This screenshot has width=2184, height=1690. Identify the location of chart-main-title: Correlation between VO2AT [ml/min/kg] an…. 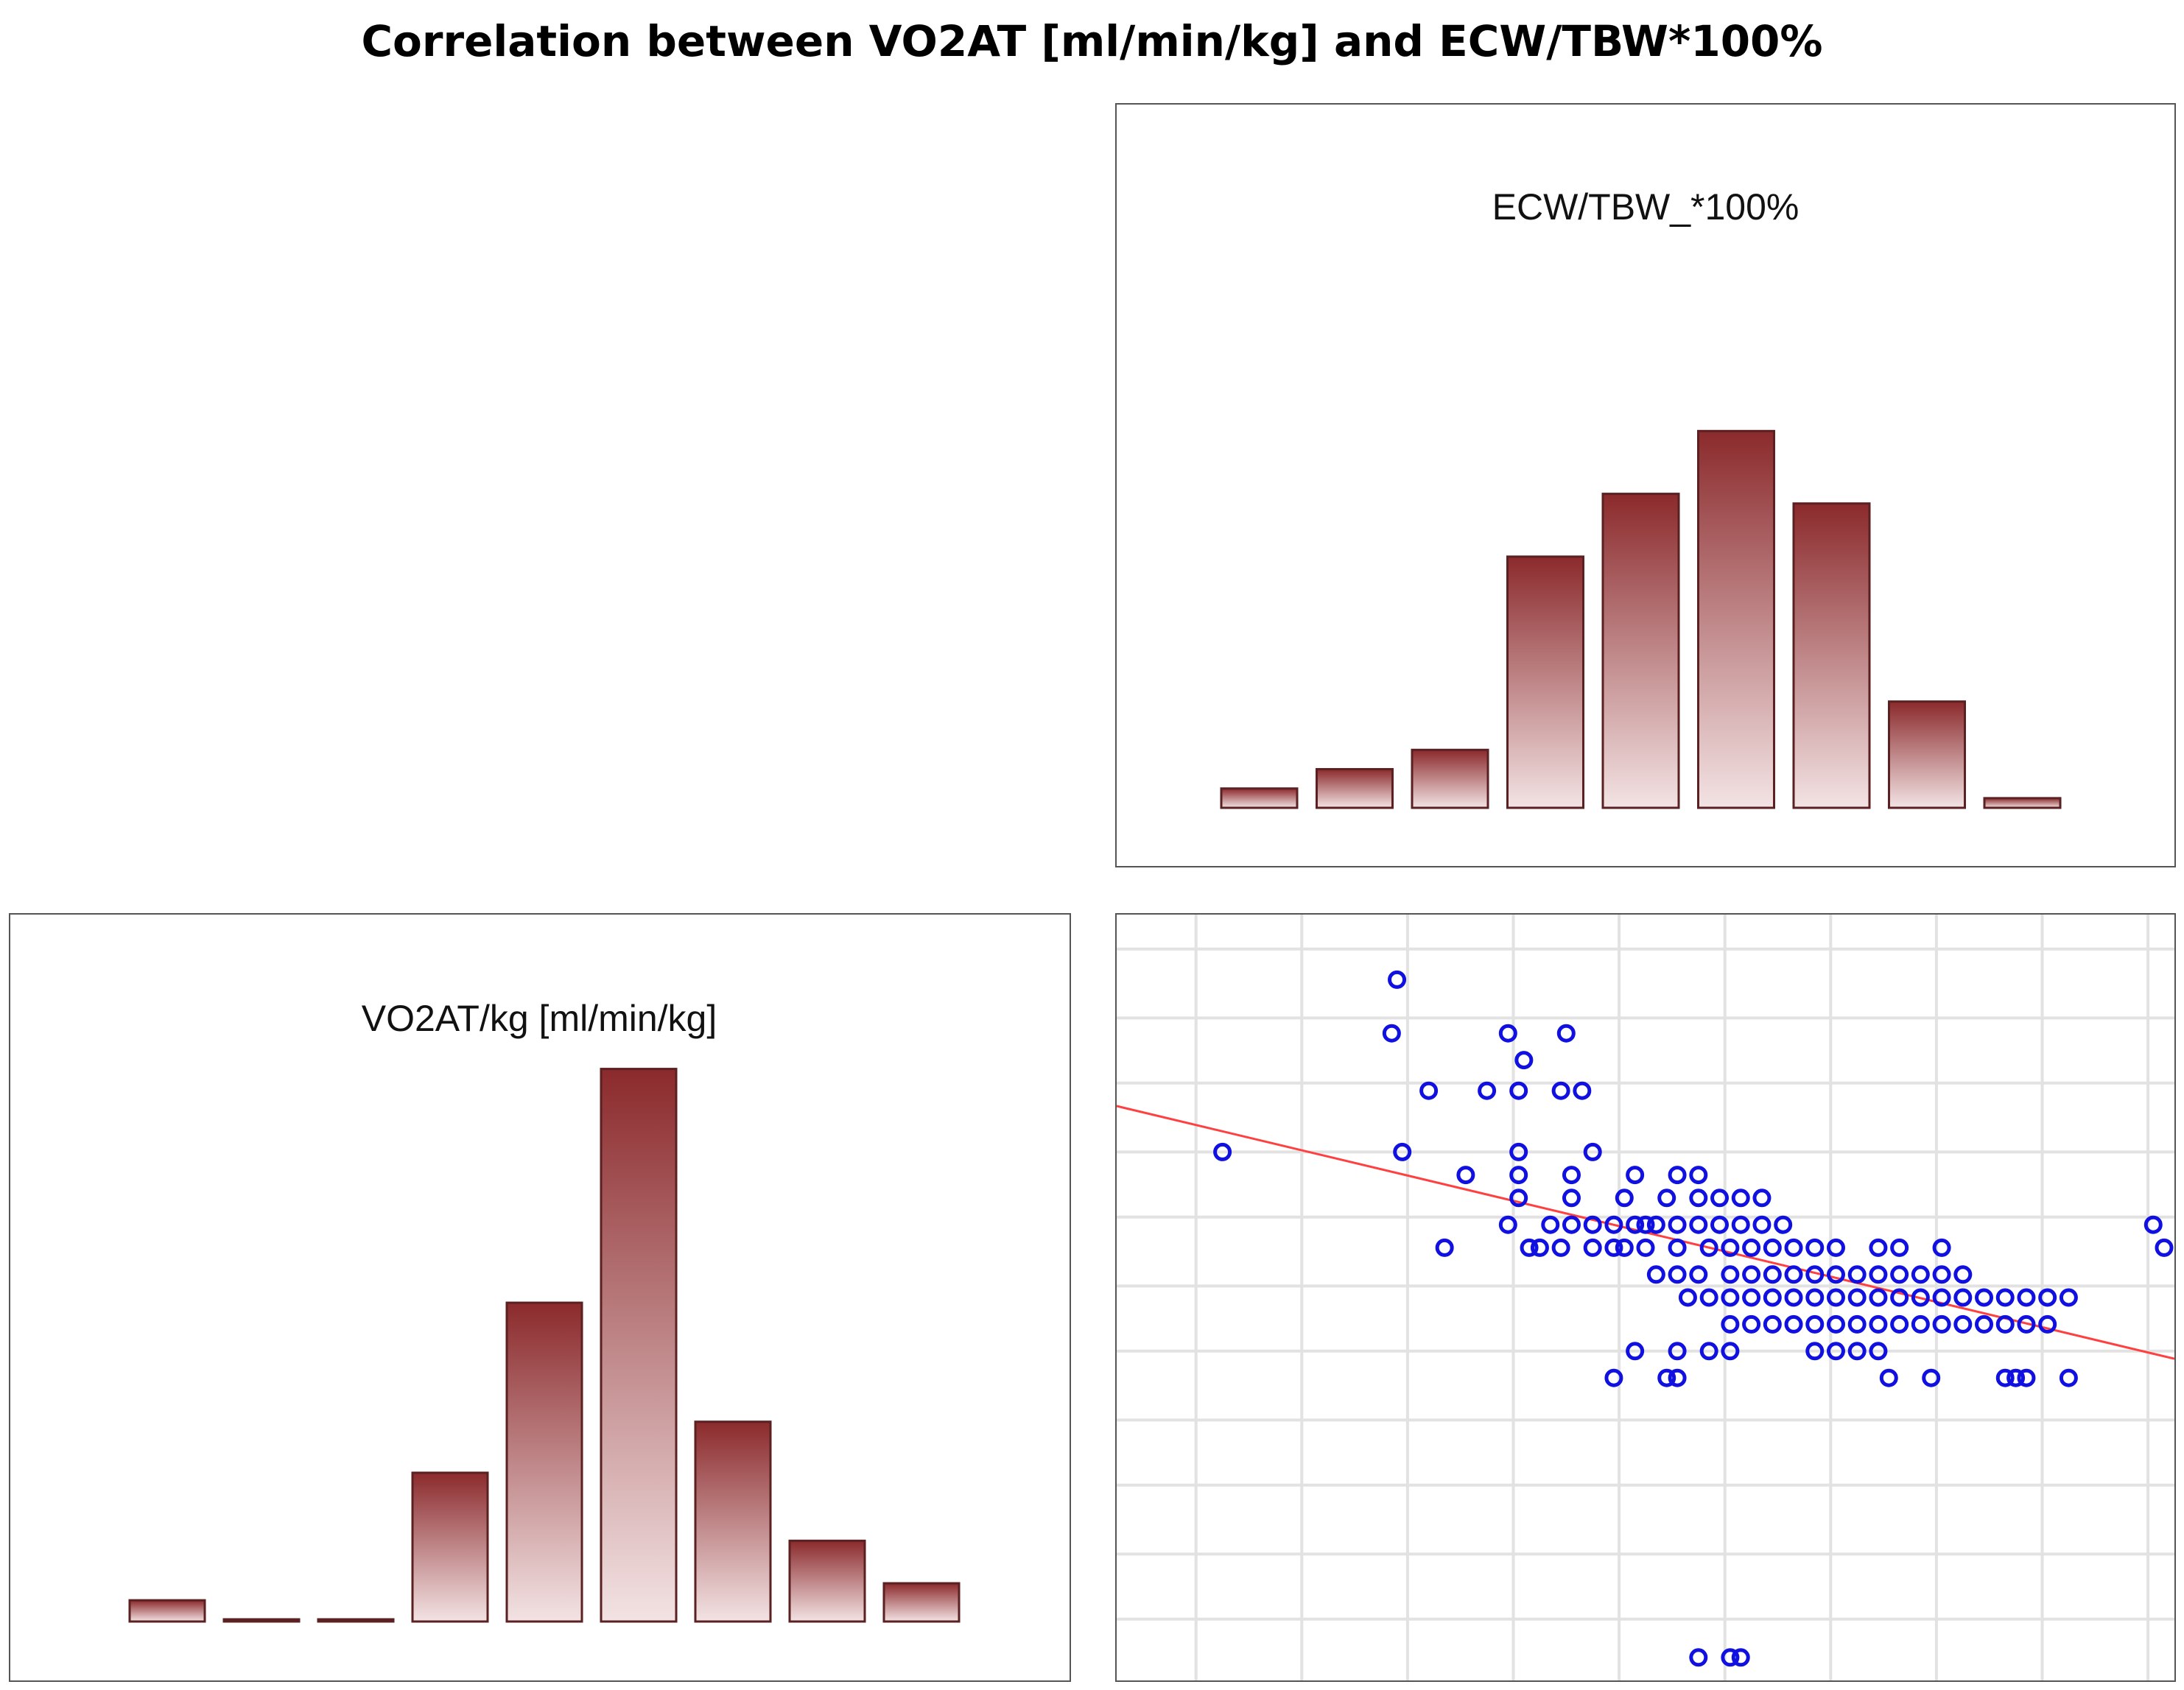
(1092, 41).